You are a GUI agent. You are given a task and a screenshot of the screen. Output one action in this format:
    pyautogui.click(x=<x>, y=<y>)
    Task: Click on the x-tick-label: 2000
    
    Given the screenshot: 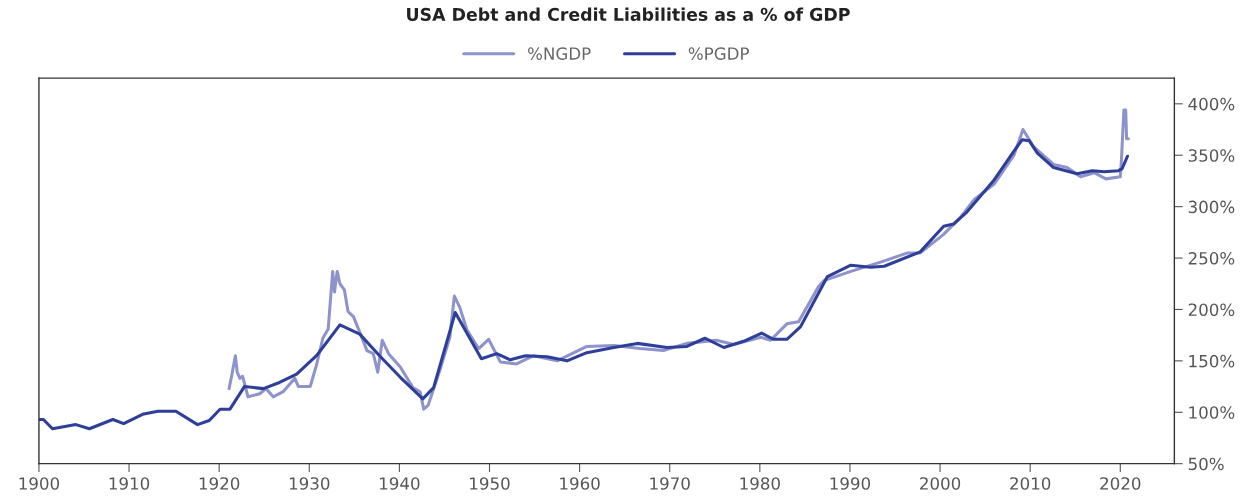 What is the action you would take?
    pyautogui.click(x=940, y=483)
    